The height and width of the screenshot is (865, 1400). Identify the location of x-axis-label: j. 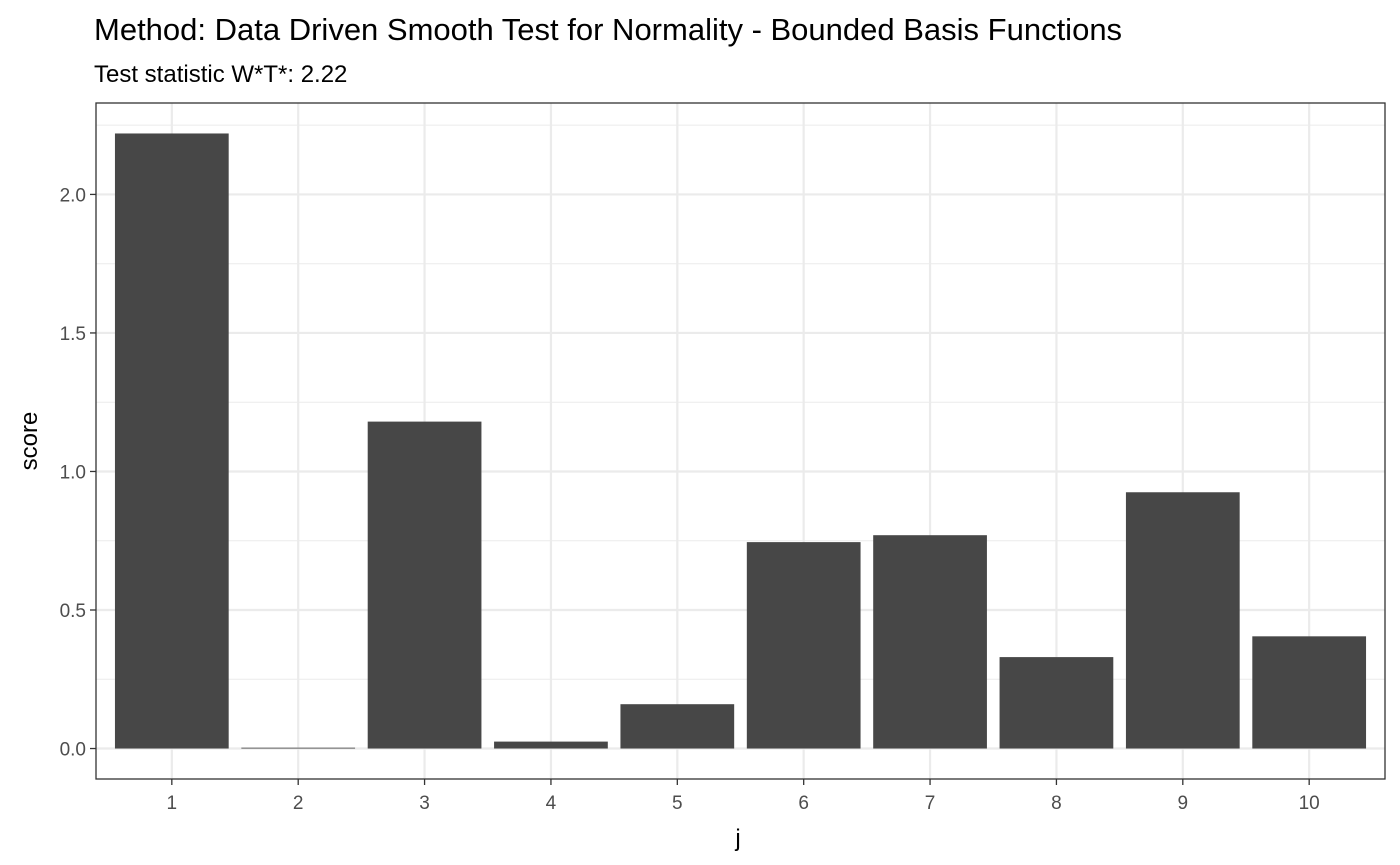
(737, 838).